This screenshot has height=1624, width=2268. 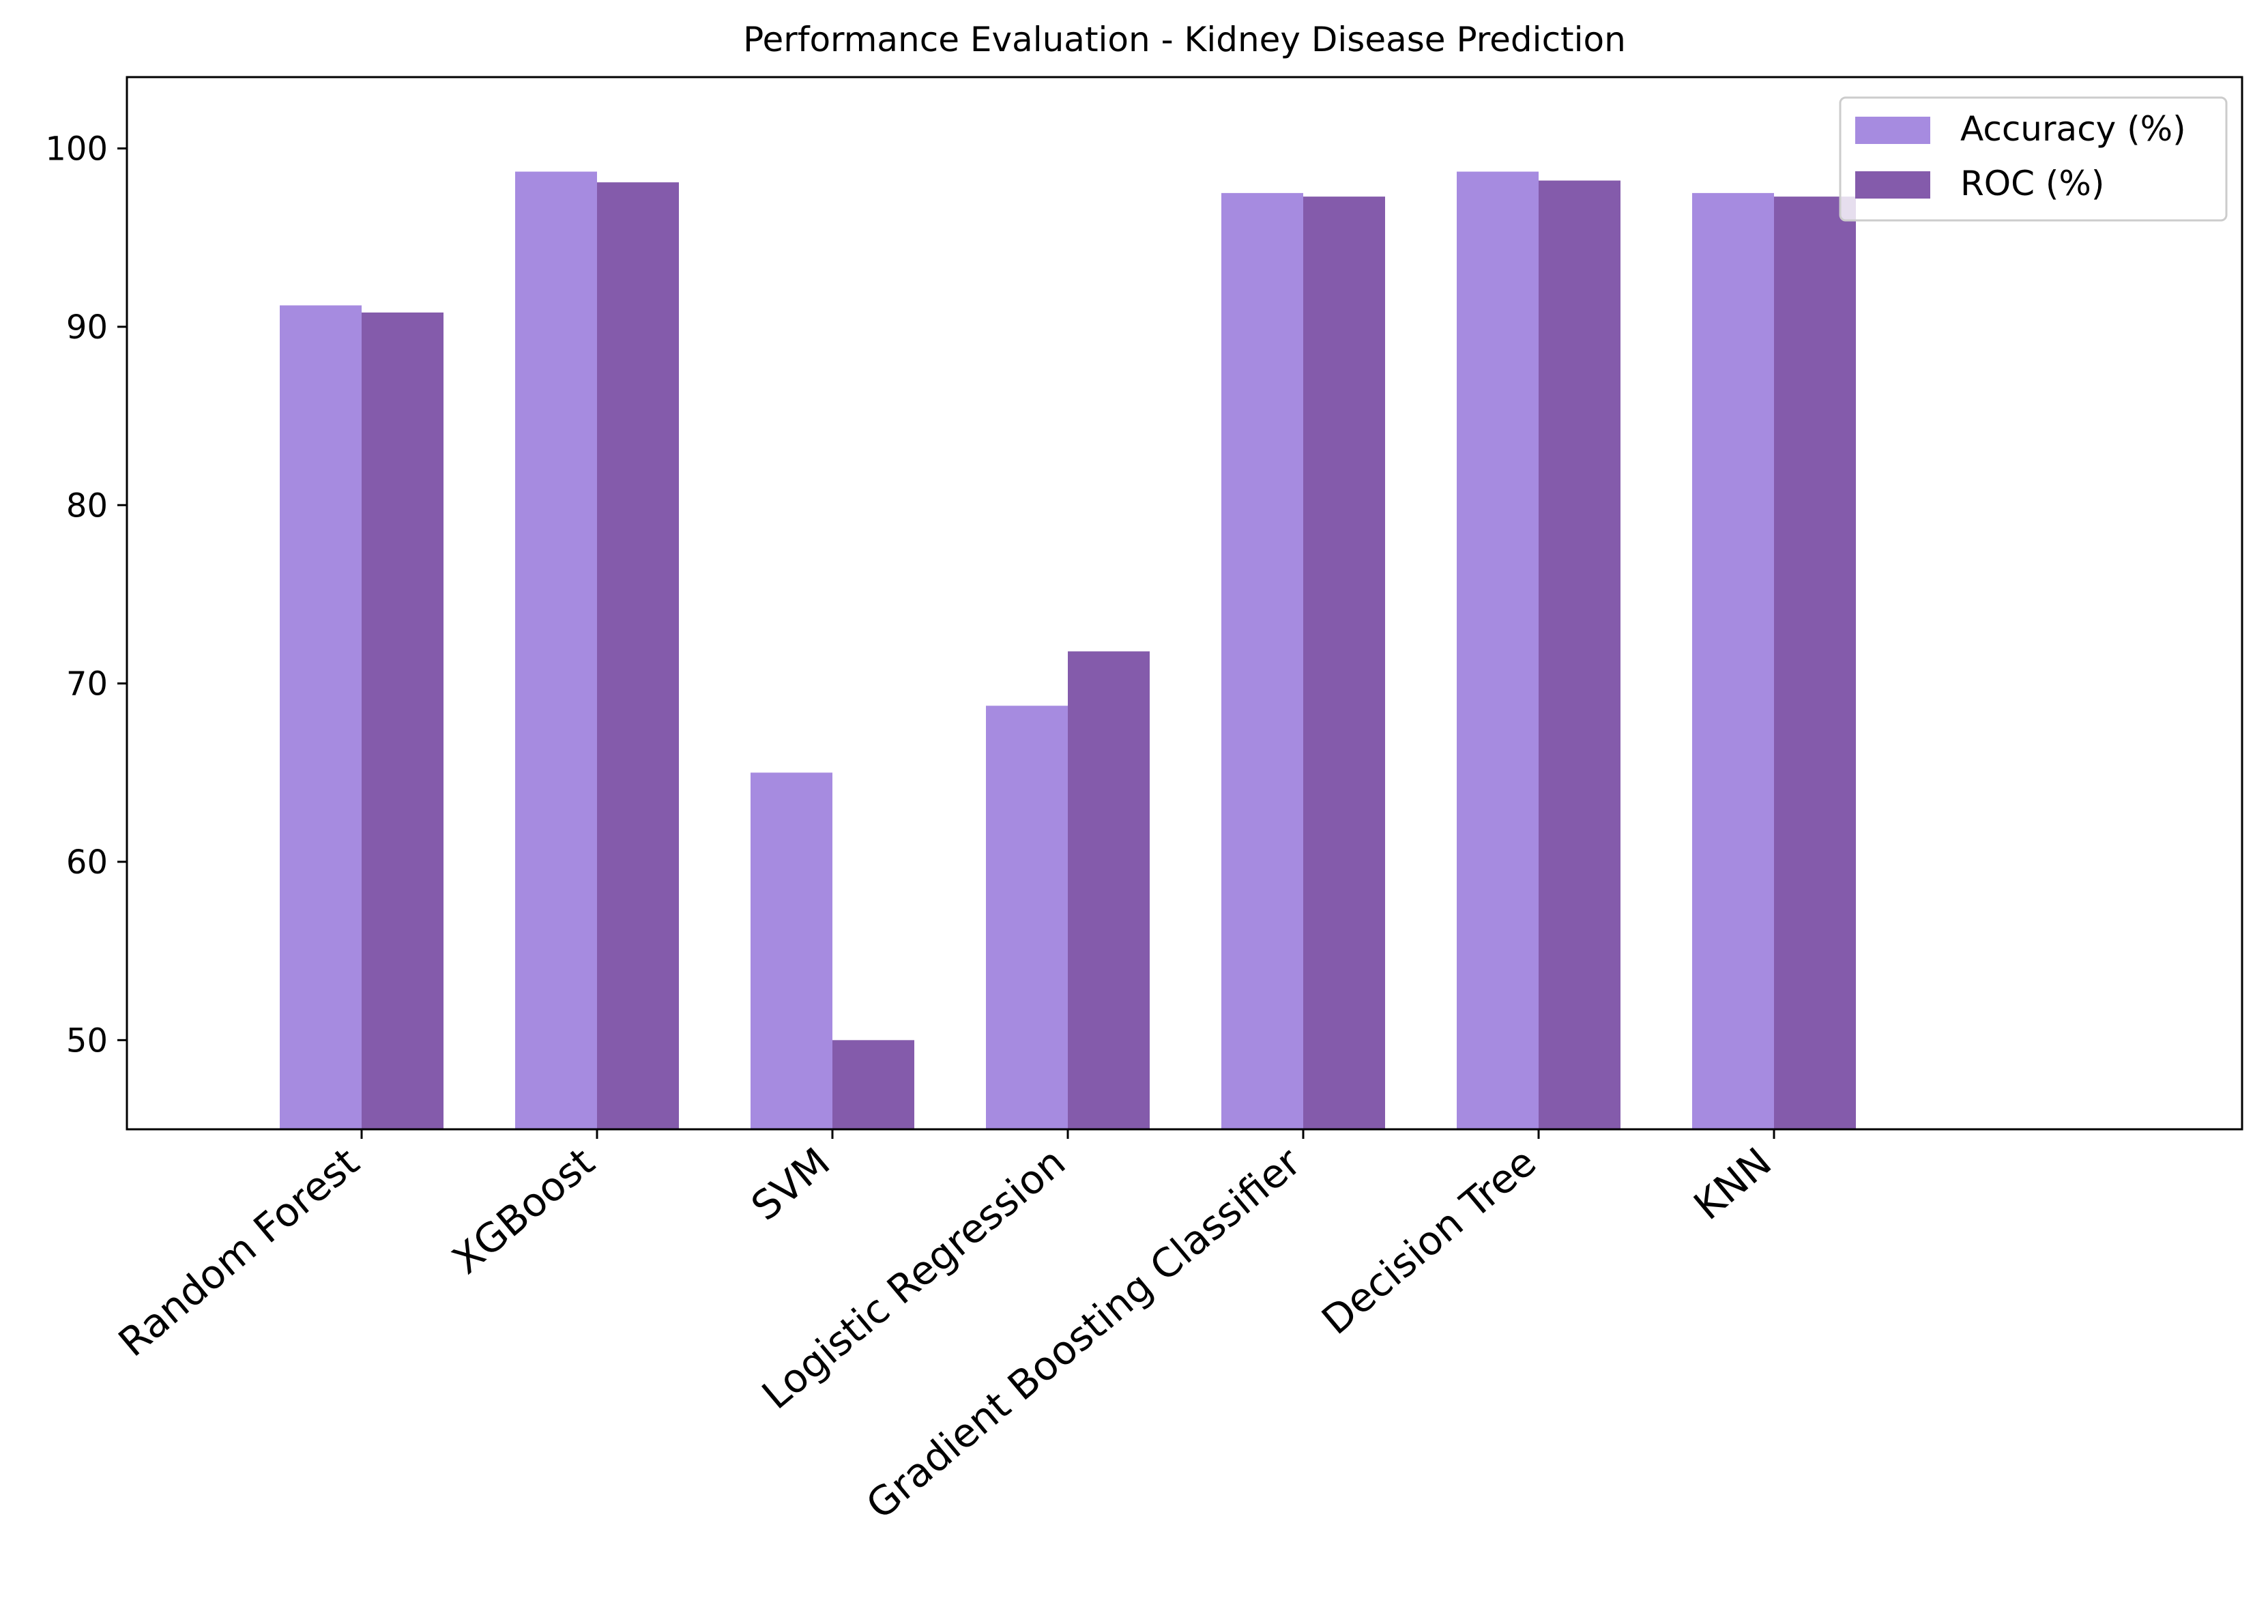 I want to click on y-tick-label: 90, so click(x=87, y=327).